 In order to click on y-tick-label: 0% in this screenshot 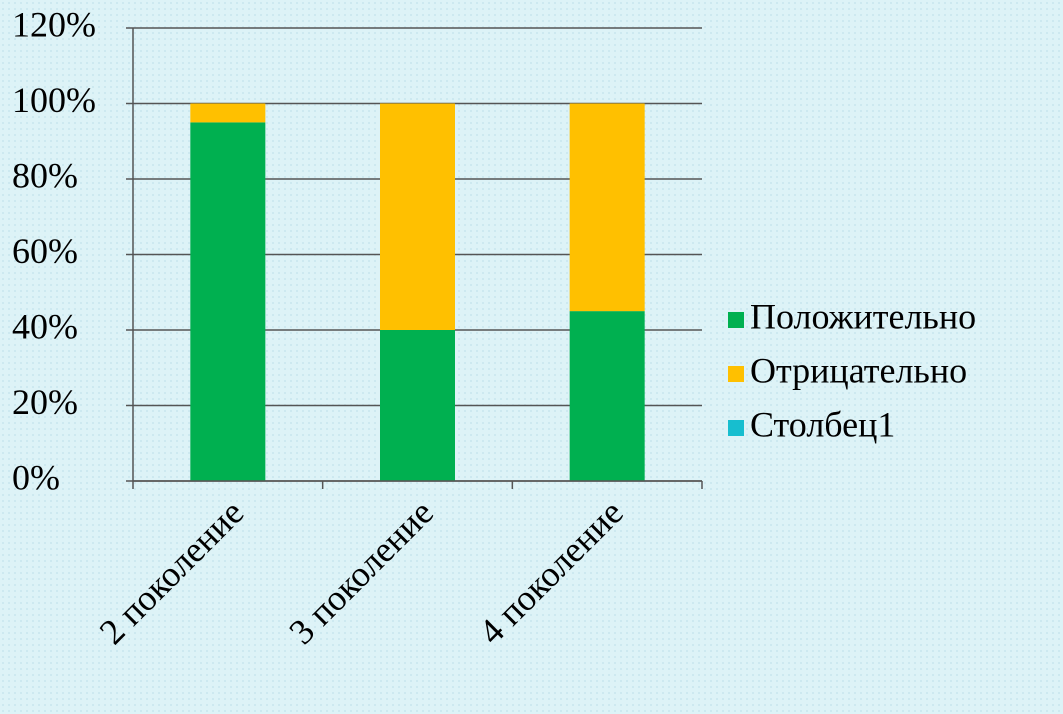, I will do `click(36, 477)`.